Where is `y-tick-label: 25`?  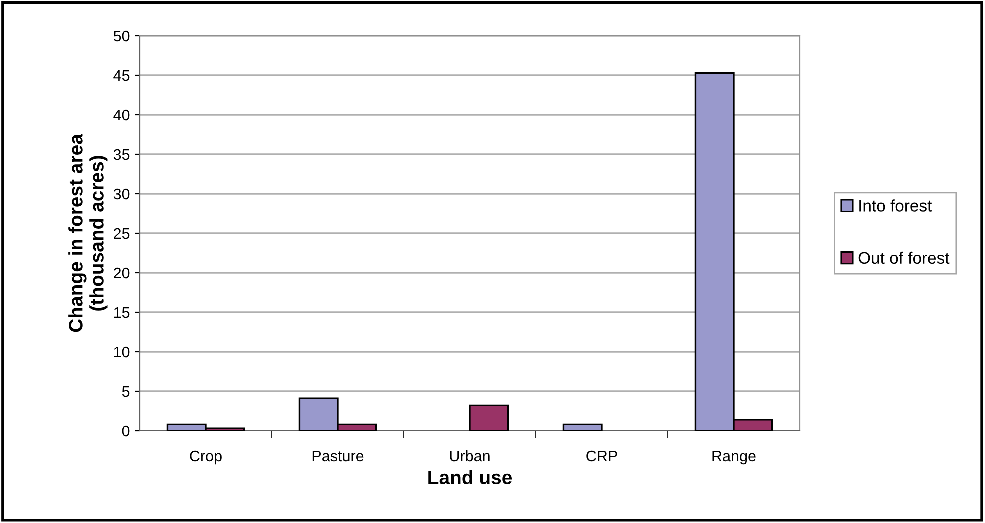
y-tick-label: 25 is located at coordinates (122, 234).